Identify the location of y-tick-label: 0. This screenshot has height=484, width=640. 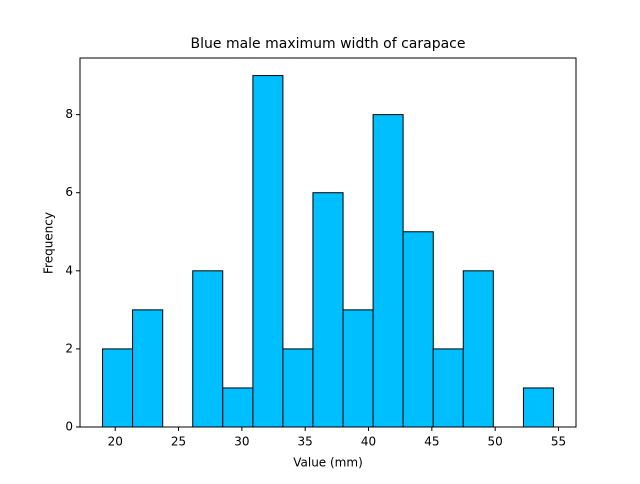
(69, 427).